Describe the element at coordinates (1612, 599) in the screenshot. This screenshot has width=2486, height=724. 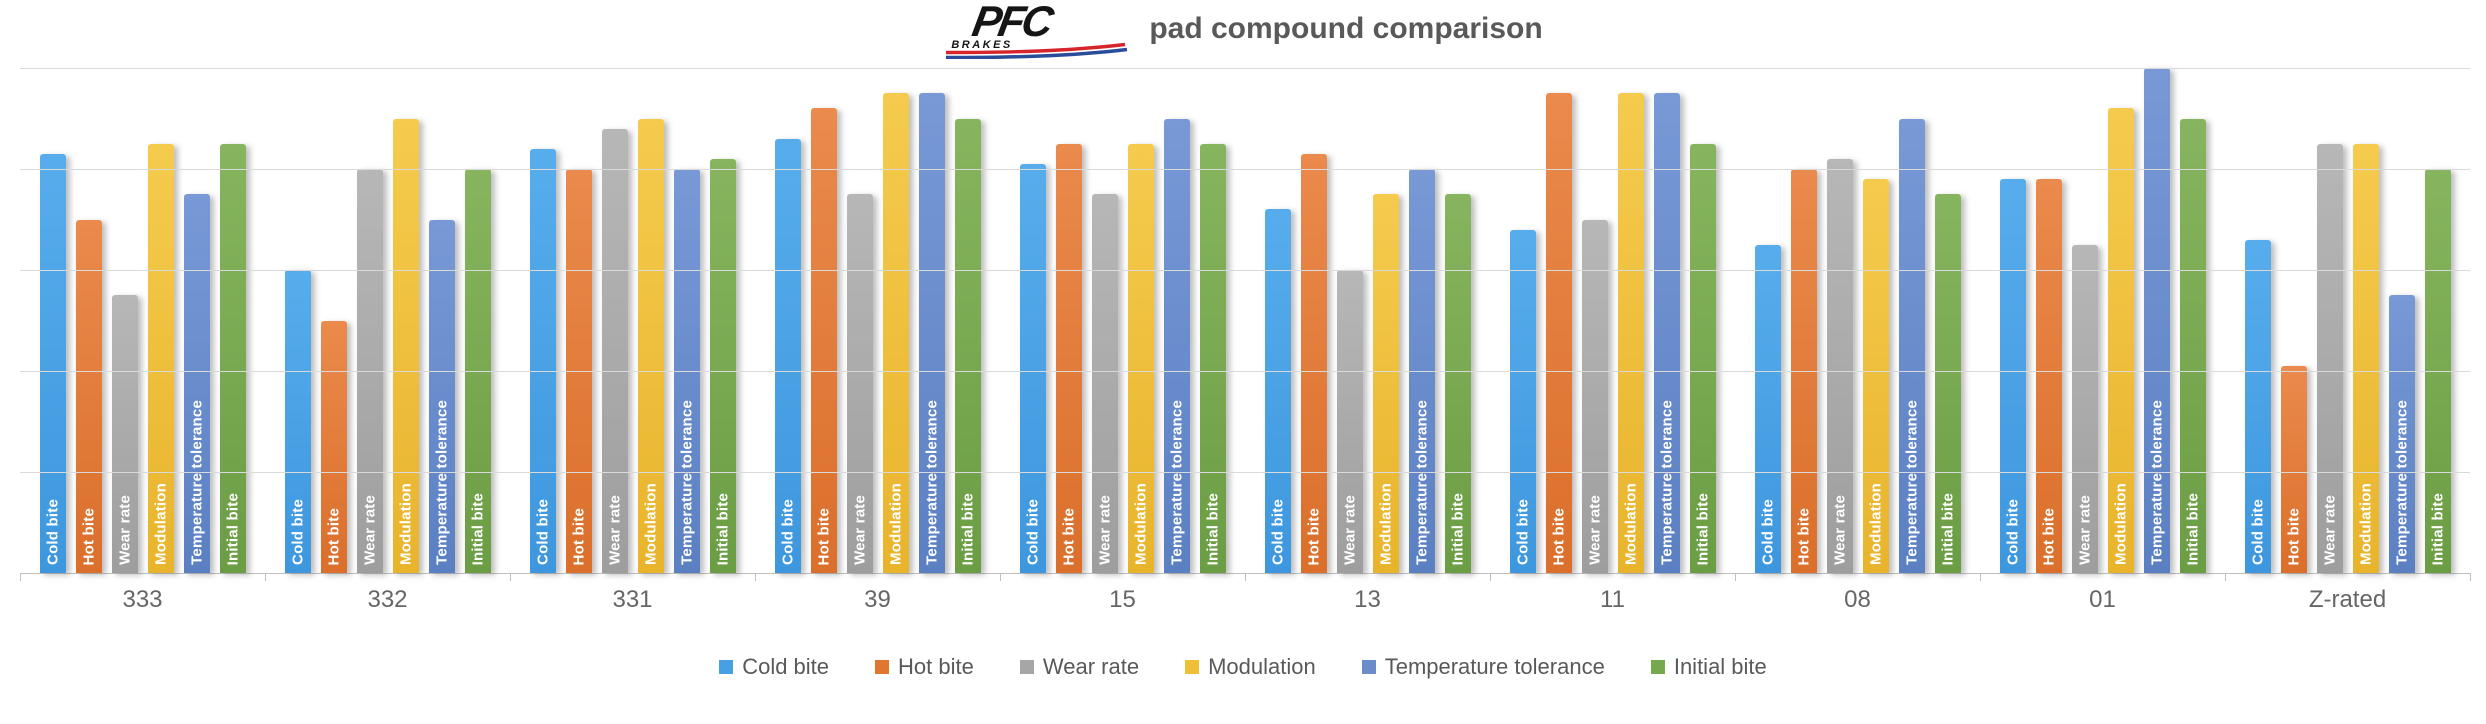
I see `category-label-11: 11` at that location.